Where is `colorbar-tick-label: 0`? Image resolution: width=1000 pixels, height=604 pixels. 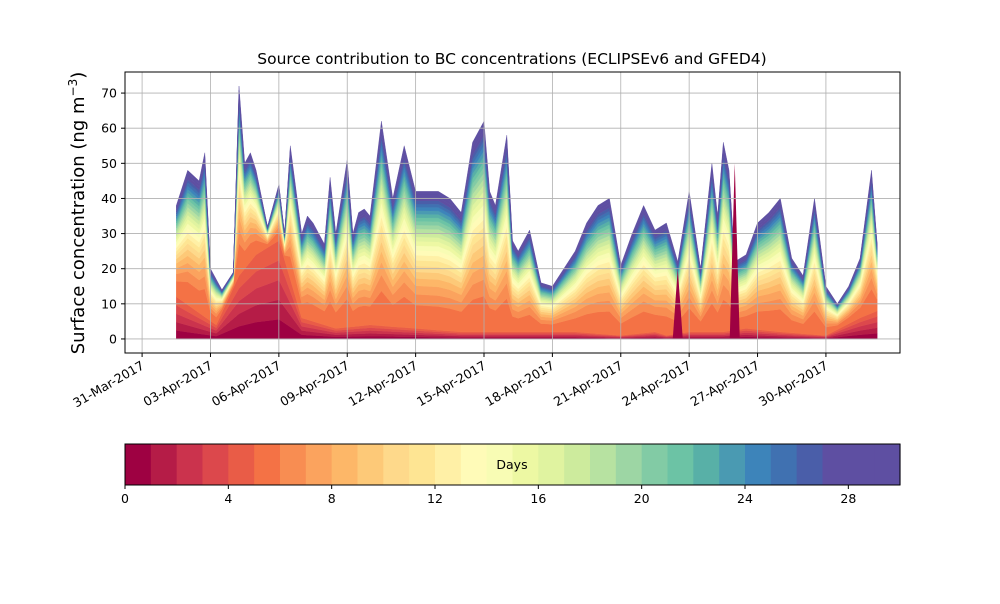 colorbar-tick-label: 0 is located at coordinates (125, 498).